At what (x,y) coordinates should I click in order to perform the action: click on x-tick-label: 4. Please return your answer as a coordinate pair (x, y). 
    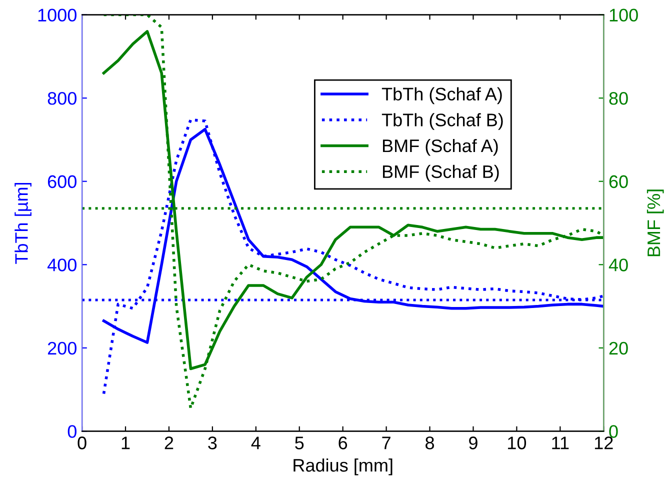
    Looking at the image, I should click on (255, 443).